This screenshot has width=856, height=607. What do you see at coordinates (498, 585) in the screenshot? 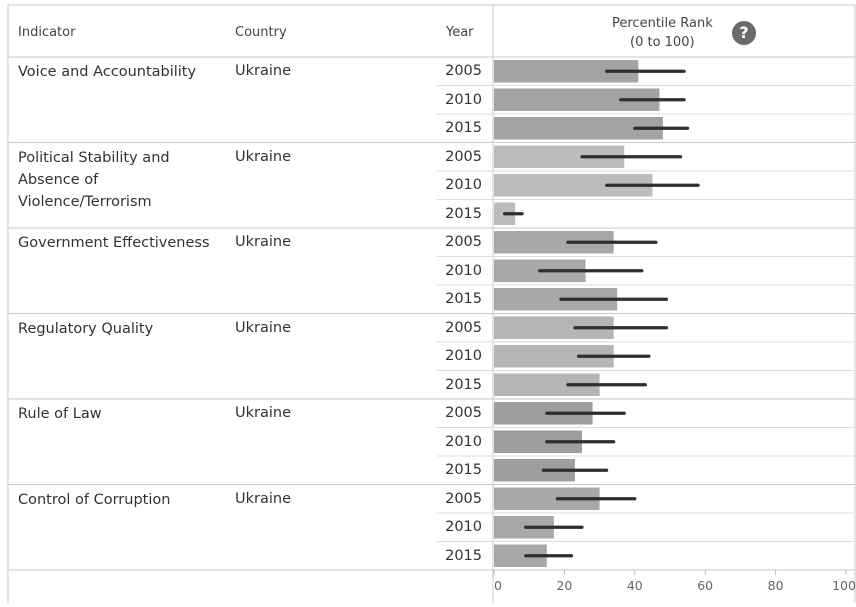
I see `x-tick-label: 0` at bounding box center [498, 585].